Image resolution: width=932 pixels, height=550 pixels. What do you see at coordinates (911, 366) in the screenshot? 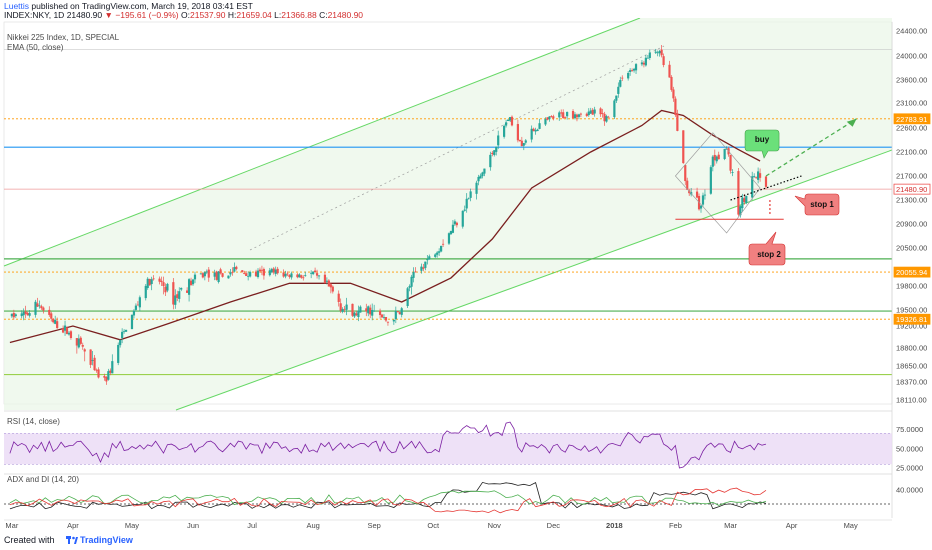
I see `price-tick-label: 18650.00` at bounding box center [911, 366].